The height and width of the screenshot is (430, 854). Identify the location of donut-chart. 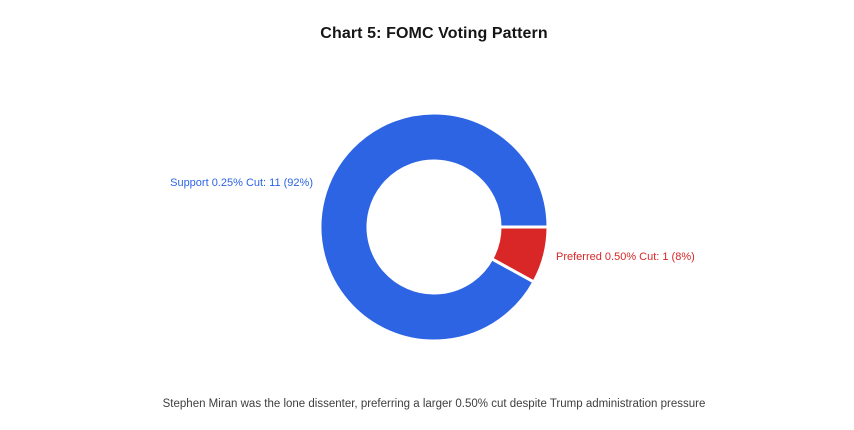
(434, 227).